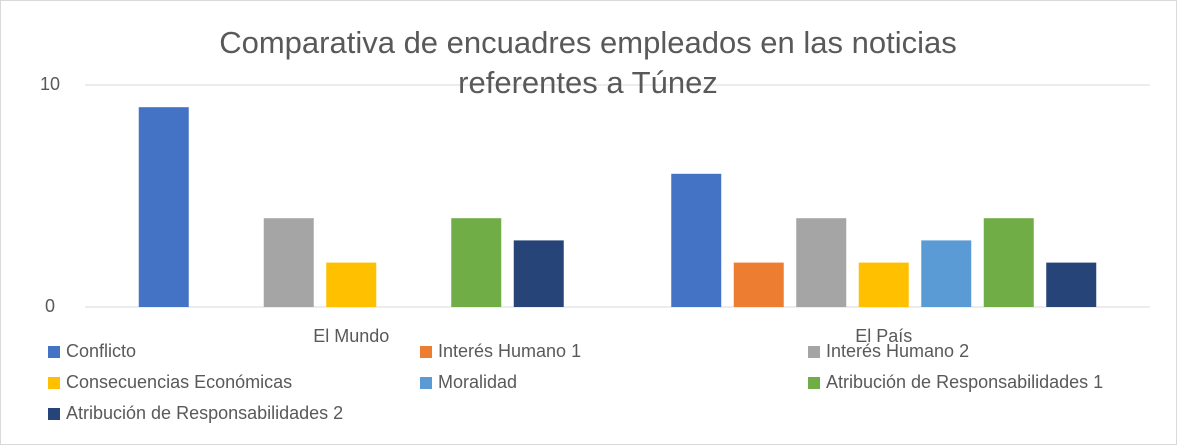 This screenshot has height=445, width=1177. What do you see at coordinates (964, 382) in the screenshot?
I see `legend-label: Atribución de Responsabilidades 1` at bounding box center [964, 382].